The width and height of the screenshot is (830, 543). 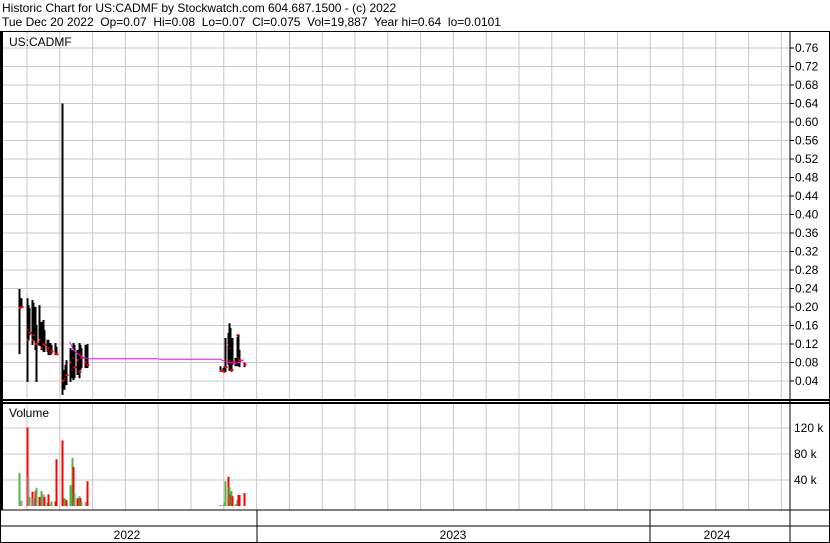 I want to click on price-tick-label: 0.68, so click(x=807, y=85).